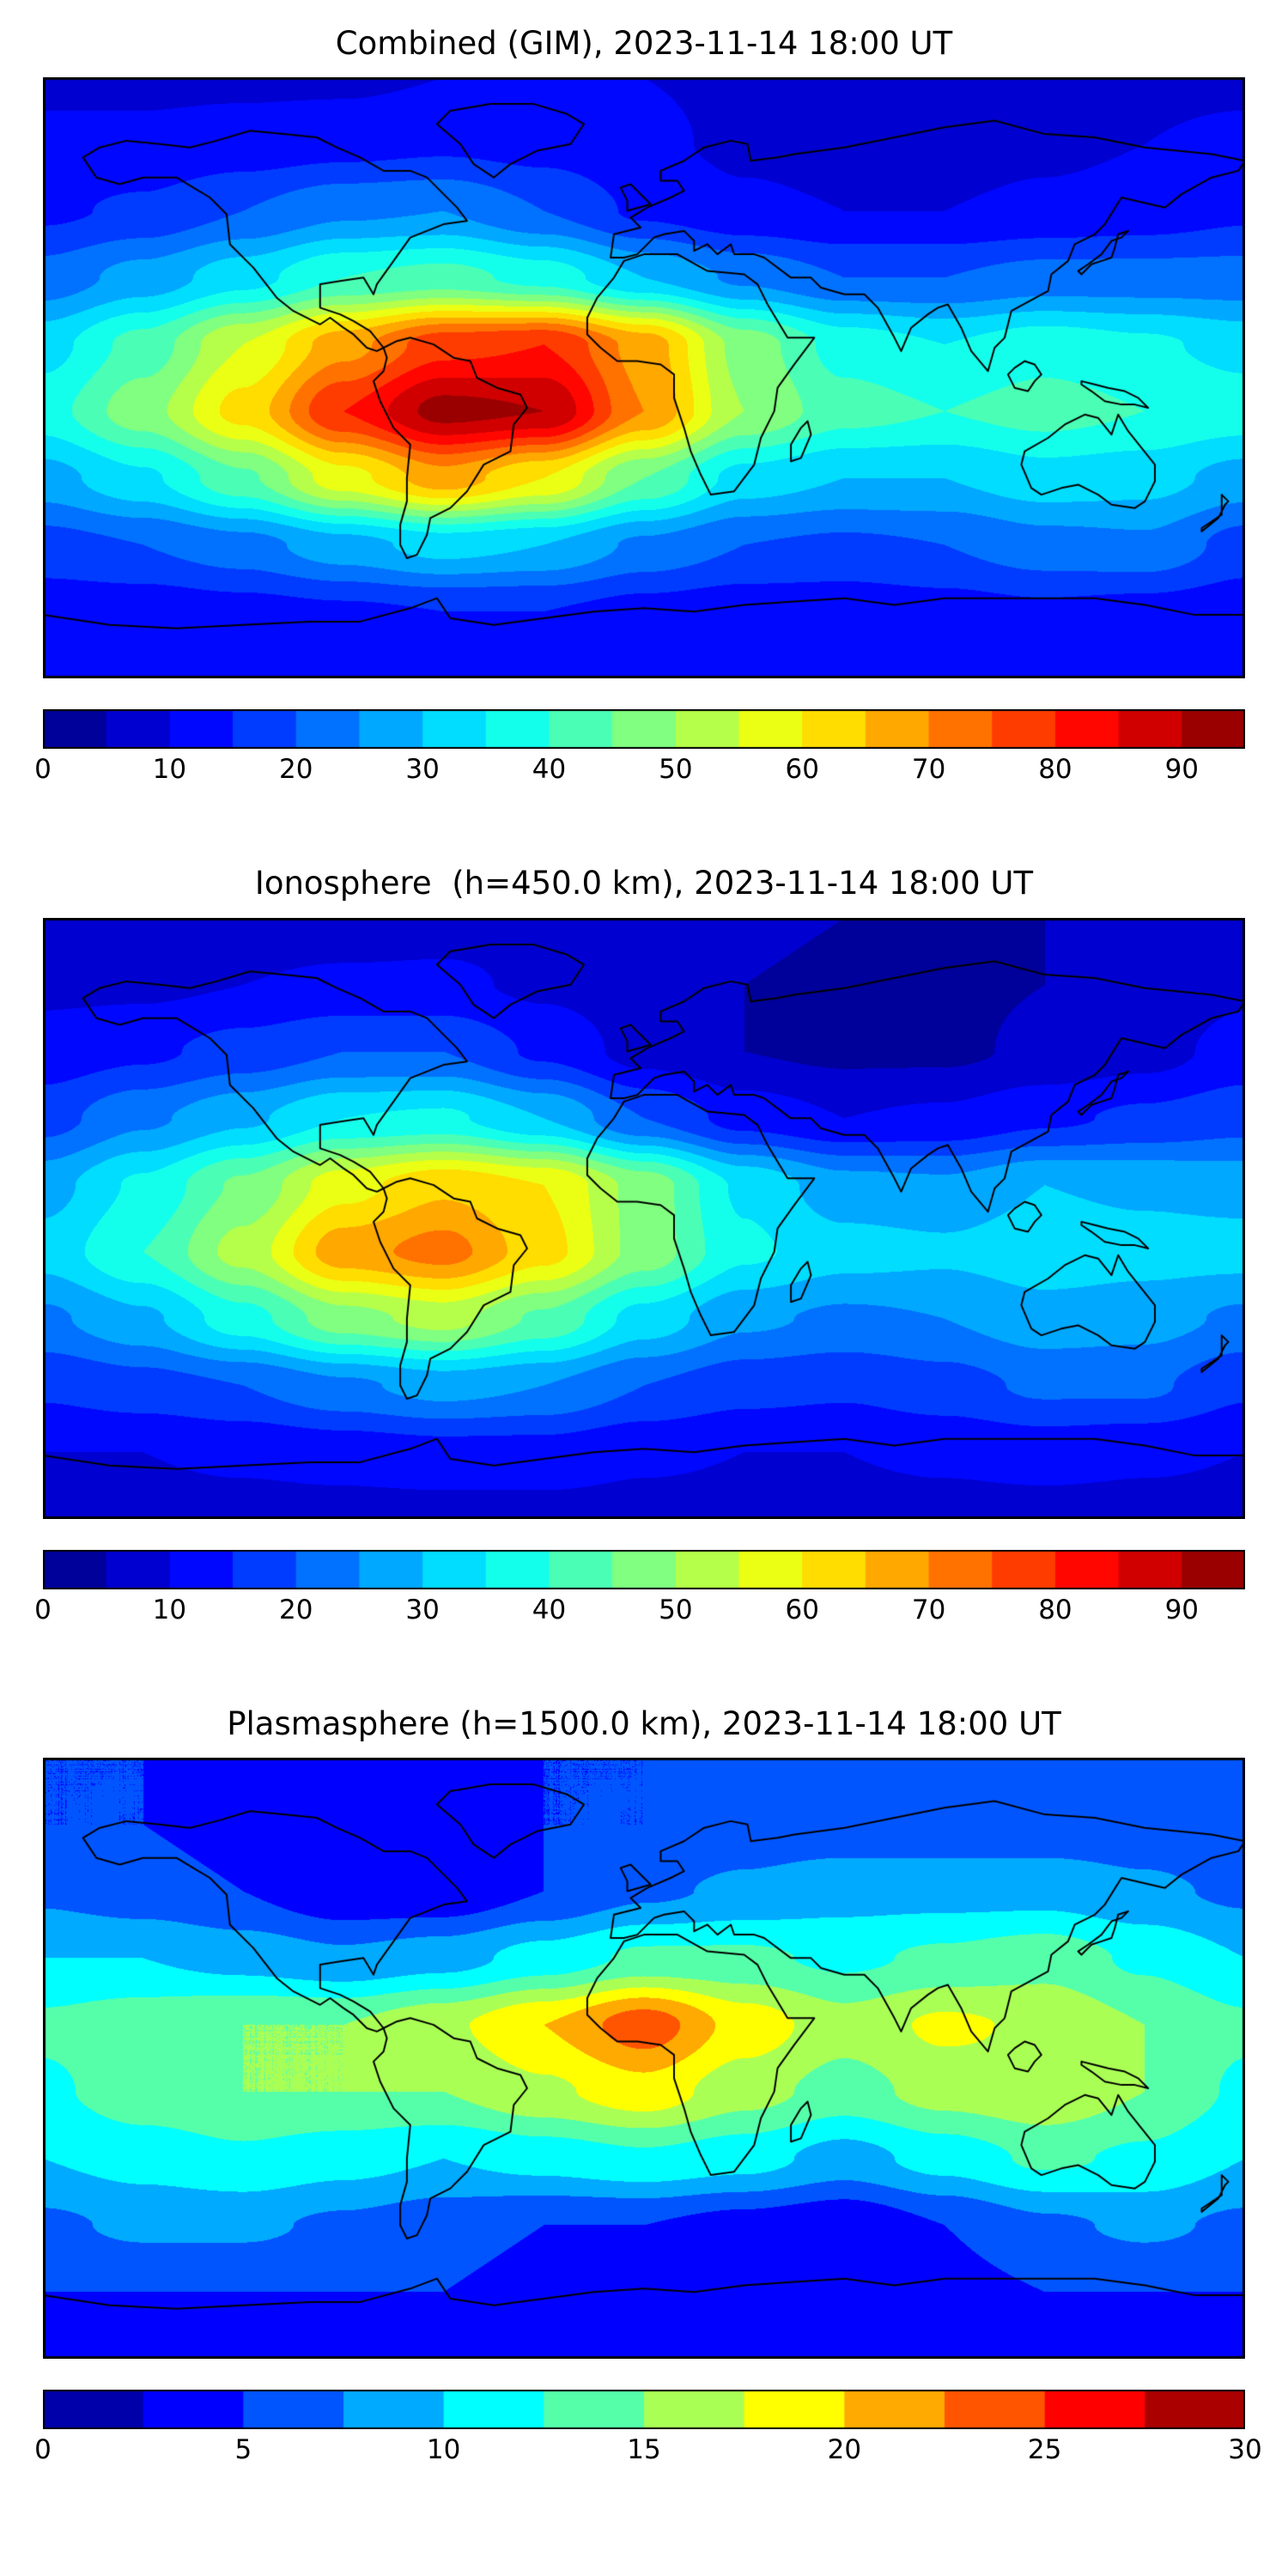 The width and height of the screenshot is (1288, 2576). Describe the element at coordinates (644, 2449) in the screenshot. I see `colorbar-tick-label: 15` at that location.